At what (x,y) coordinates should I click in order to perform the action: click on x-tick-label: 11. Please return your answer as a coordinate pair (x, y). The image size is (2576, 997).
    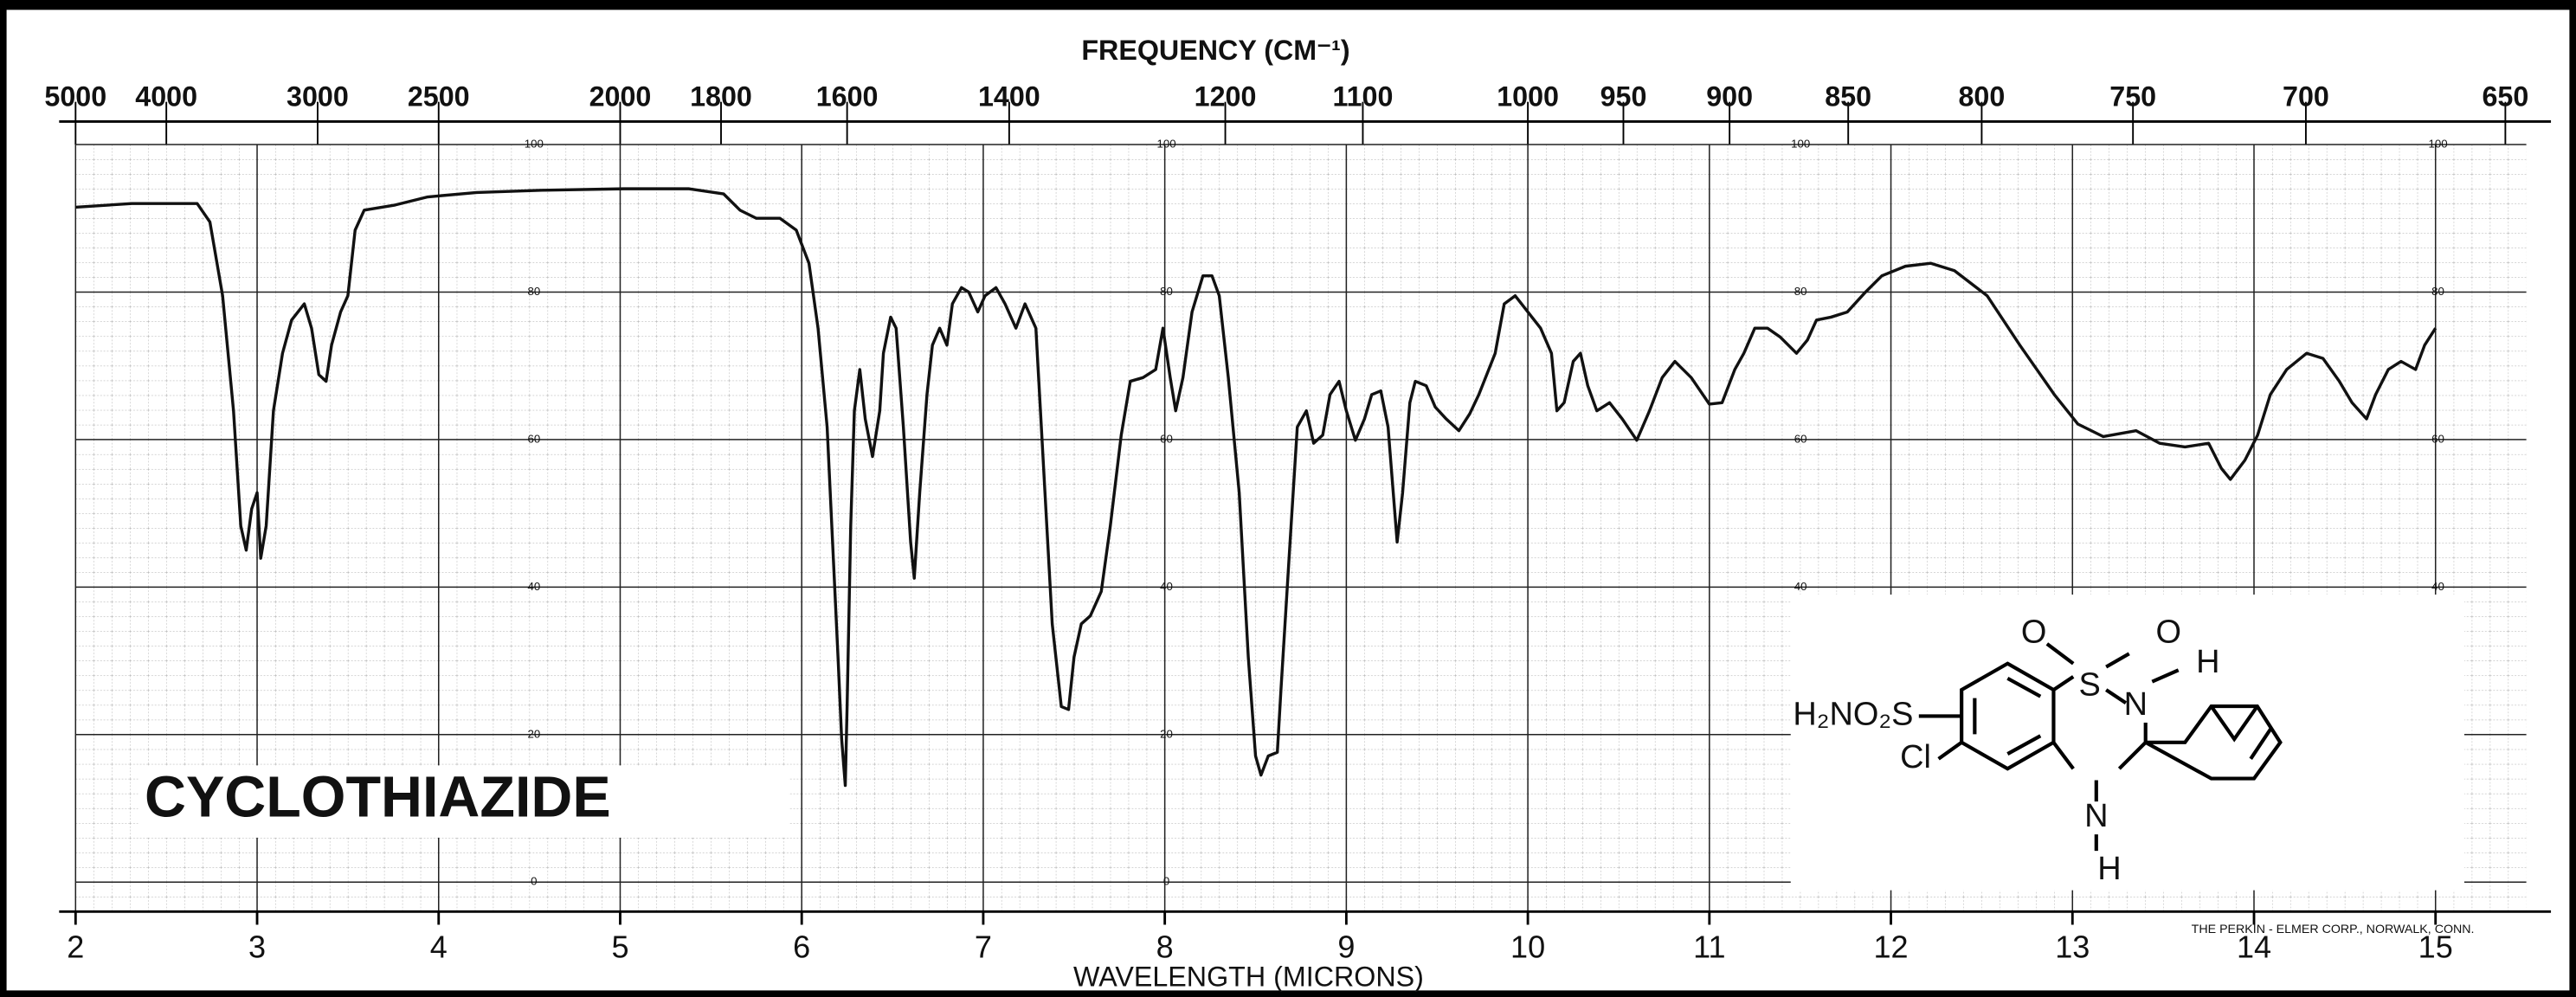
    Looking at the image, I should click on (1709, 946).